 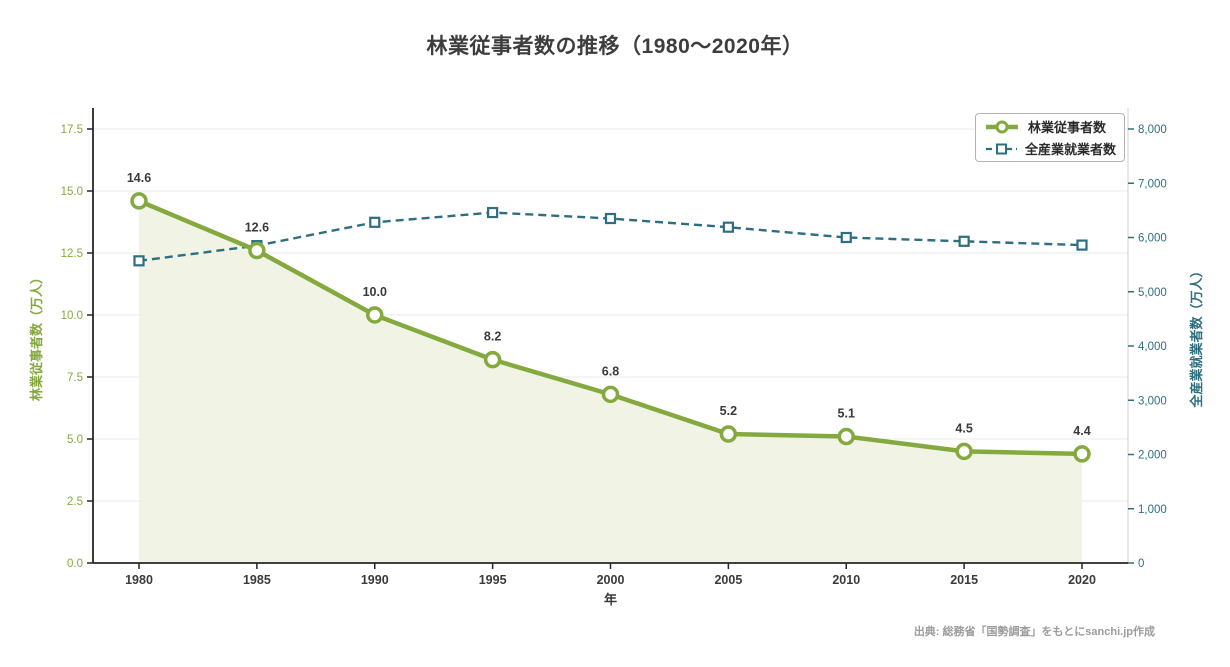 I want to click on y-right-tick-label: 6,000, so click(x=1152, y=239).